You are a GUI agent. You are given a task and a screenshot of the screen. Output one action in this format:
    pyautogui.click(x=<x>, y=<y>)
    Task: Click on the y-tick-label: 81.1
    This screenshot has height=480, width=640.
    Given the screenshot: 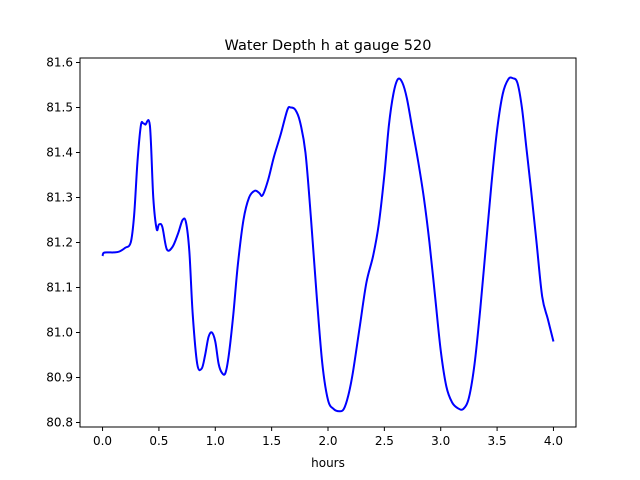 What is the action you would take?
    pyautogui.click(x=59, y=288)
    